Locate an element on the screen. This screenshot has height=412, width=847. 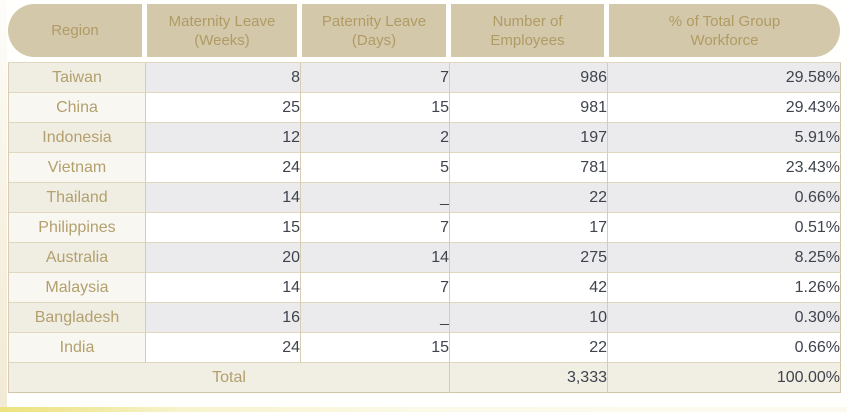
employees-cell: 781 is located at coordinates (528, 167).